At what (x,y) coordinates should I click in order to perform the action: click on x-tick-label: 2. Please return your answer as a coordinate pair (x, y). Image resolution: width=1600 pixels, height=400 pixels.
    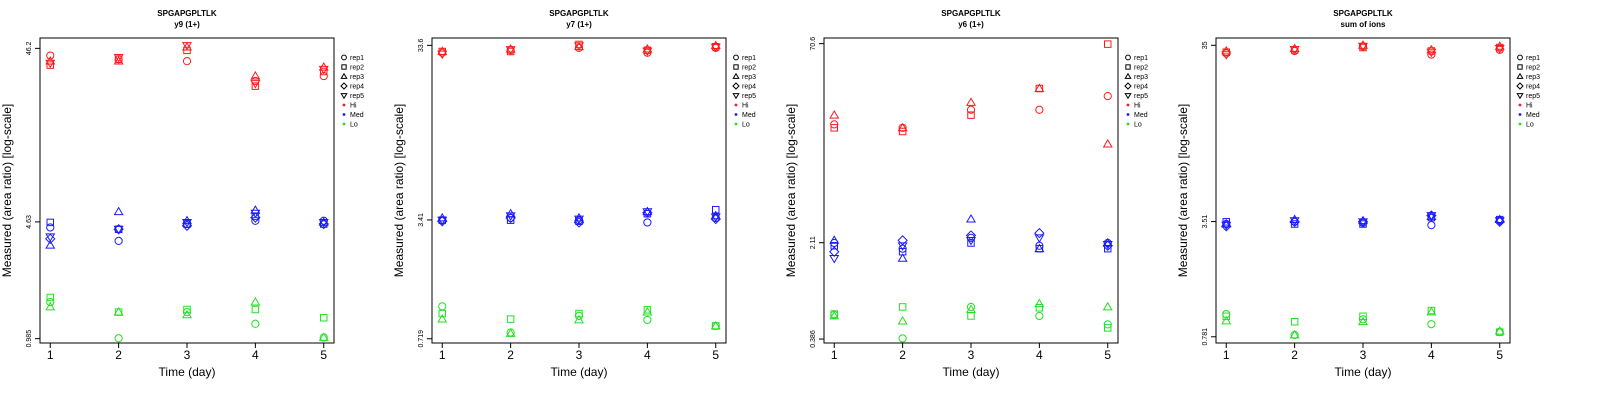
    Looking at the image, I should click on (1294, 355).